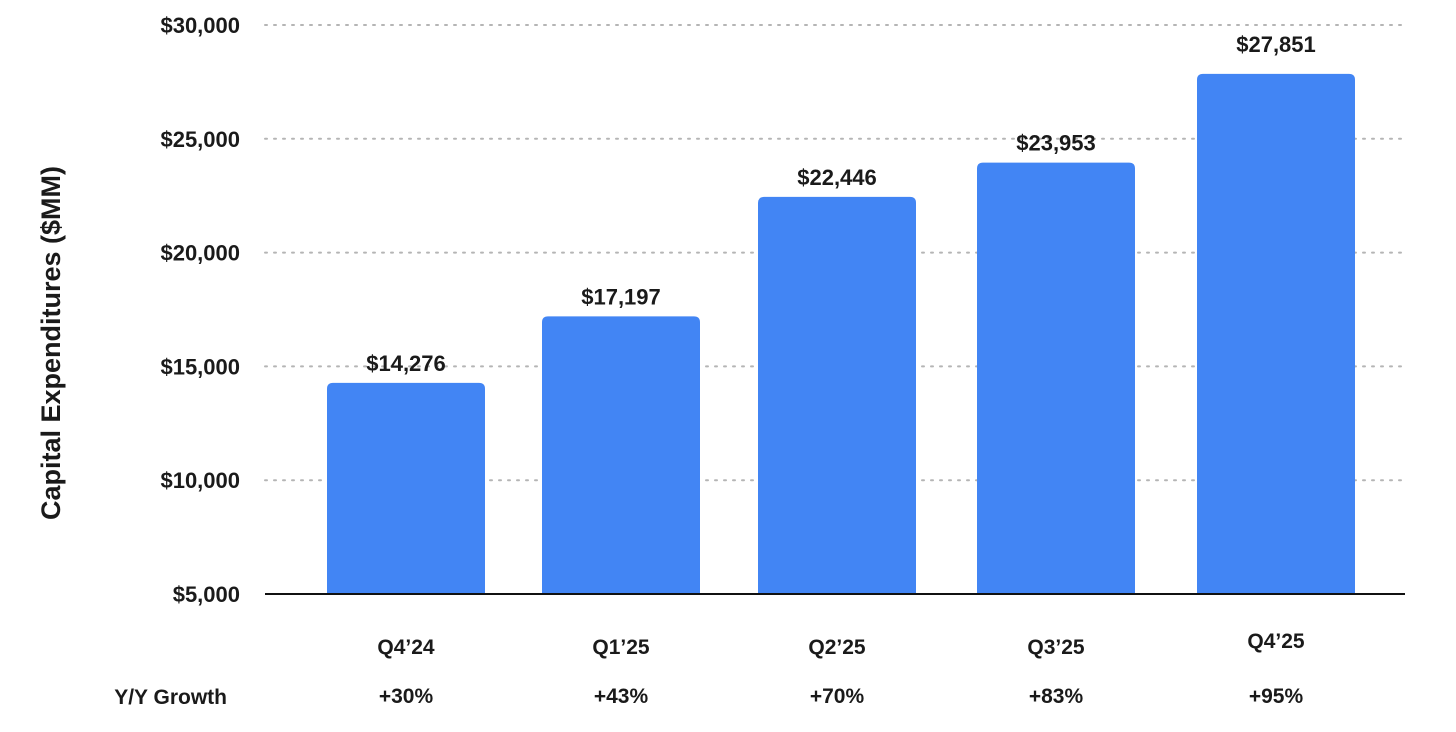 Image resolution: width=1456 pixels, height=732 pixels. Describe the element at coordinates (1276, 641) in the screenshot. I see `x-tick-label: Q4’25` at that location.